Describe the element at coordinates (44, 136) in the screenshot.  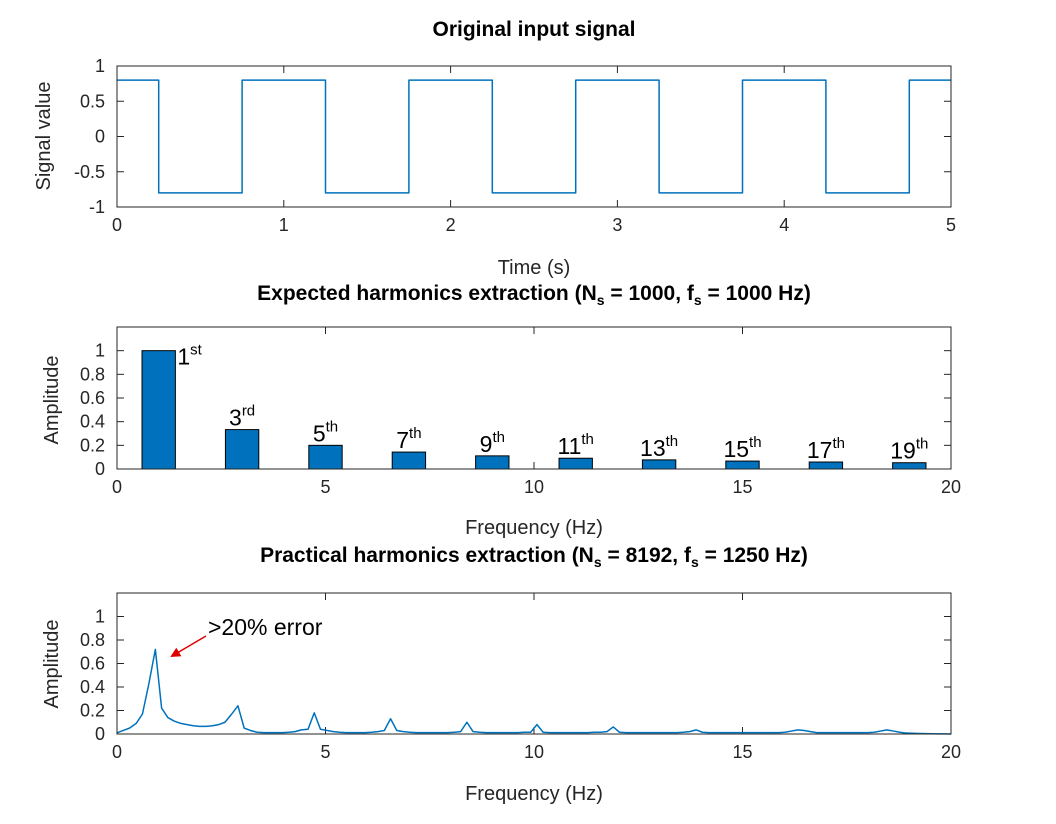
I see `signal-plot-ylabel: Signal value` at that location.